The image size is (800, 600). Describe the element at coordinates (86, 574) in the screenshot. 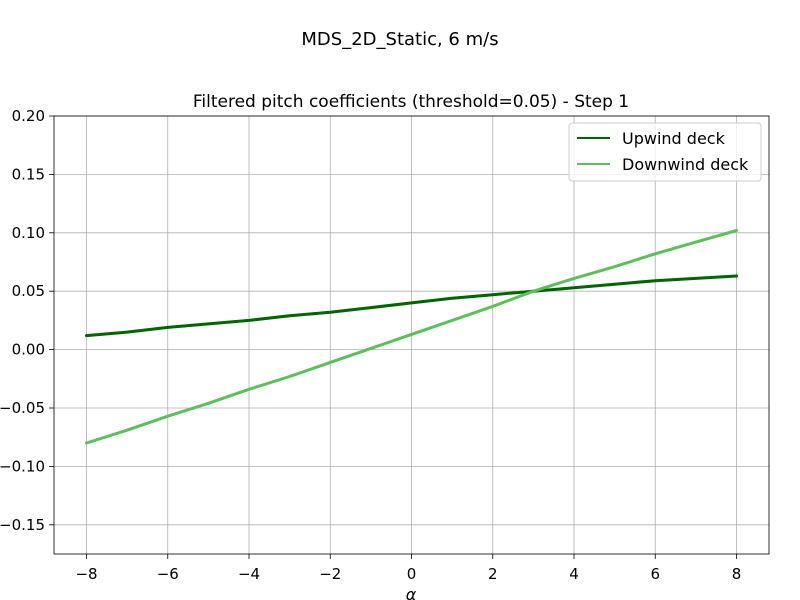

I see `x-tick-label: −8` at that location.